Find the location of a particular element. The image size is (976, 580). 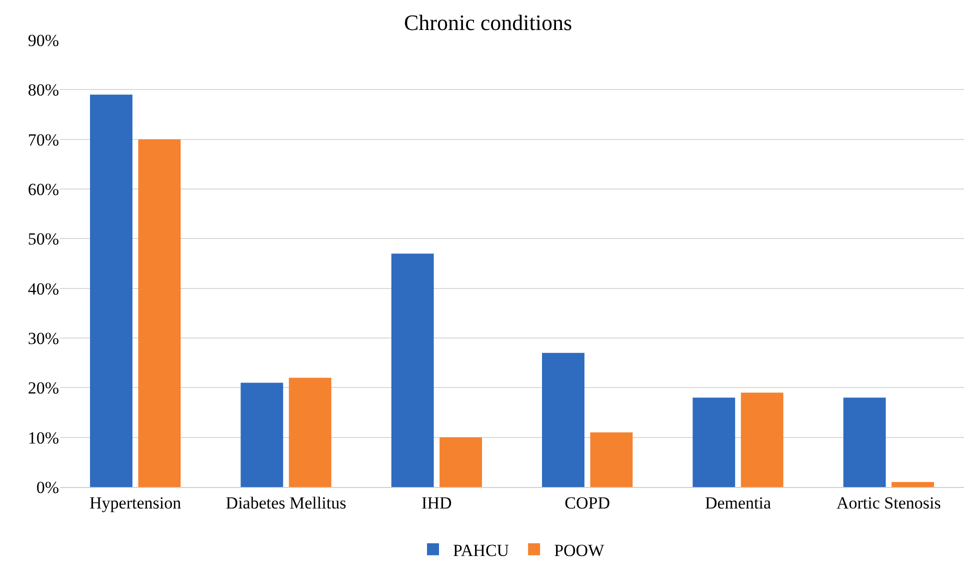

y-tick-label: 20% is located at coordinates (43, 388).